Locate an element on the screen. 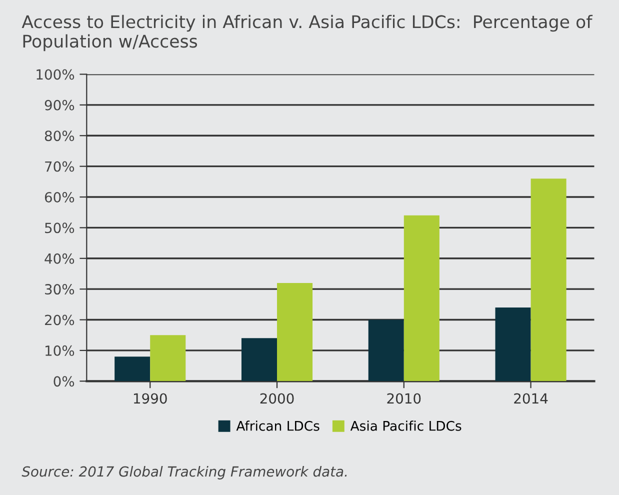  x-tick-label: 2010 is located at coordinates (404, 398).